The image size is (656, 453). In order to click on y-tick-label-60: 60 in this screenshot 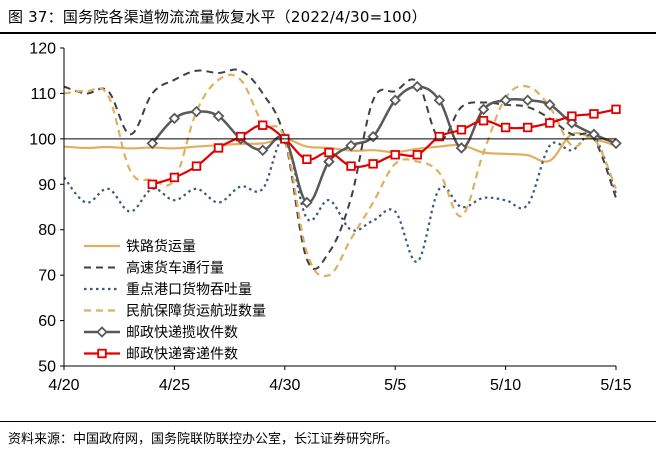, I will do `click(47, 321)`.